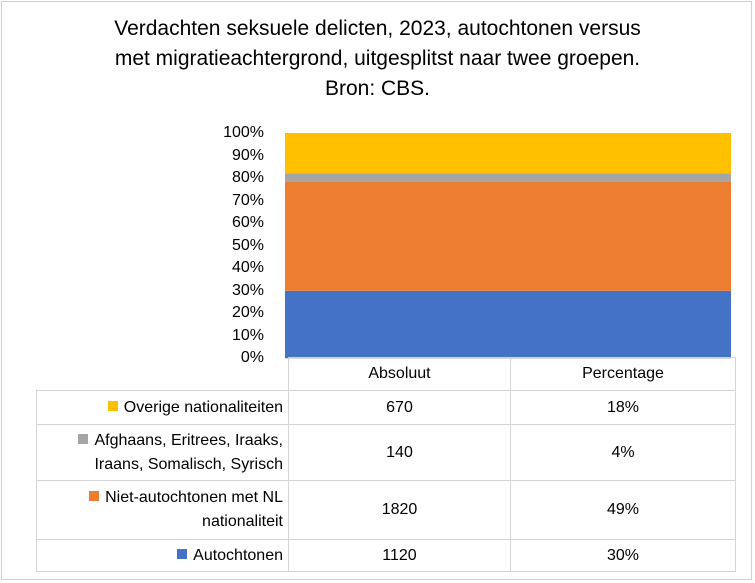  Describe the element at coordinates (623, 555) in the screenshot. I see `cell-percentage: 30%` at that location.